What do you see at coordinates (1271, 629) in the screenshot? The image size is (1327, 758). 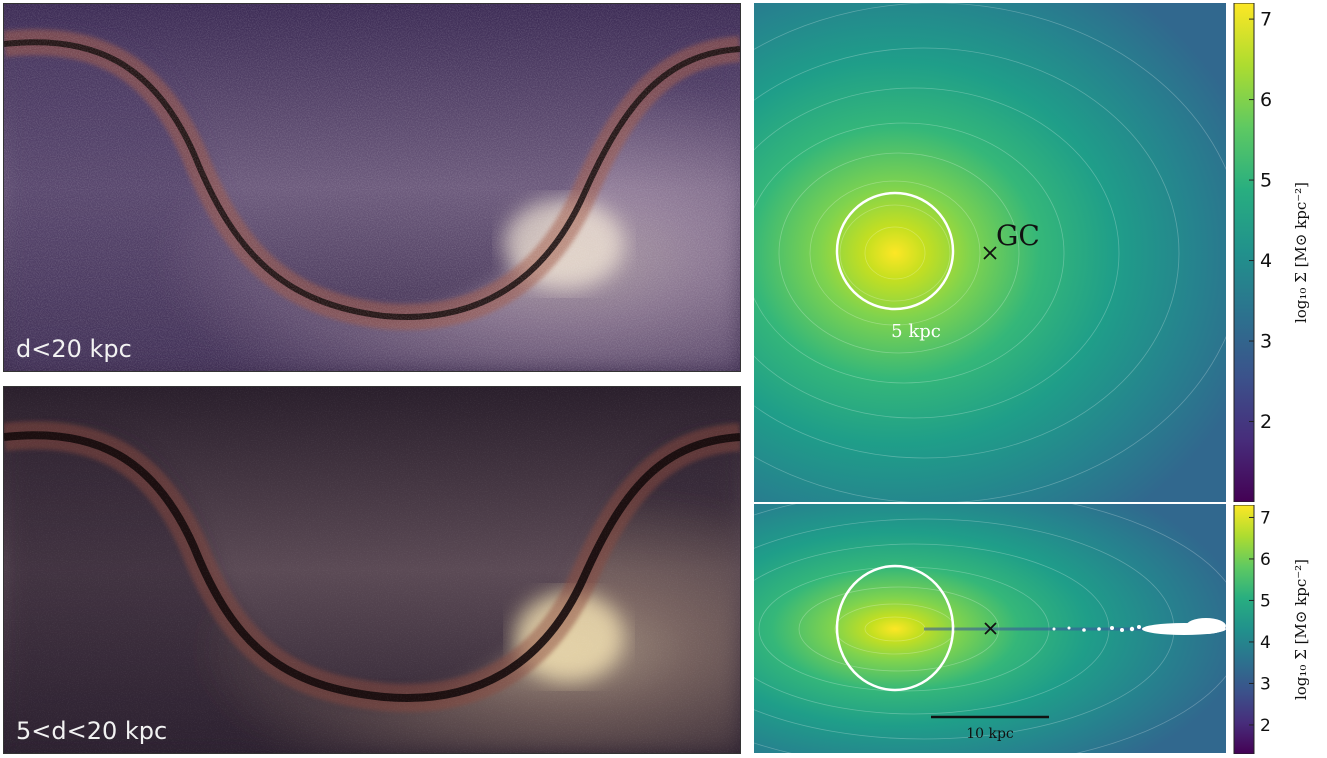 I see `colorbar-bottom-svg: 2 3 4 5 6 7 log₁₀ Σ [M⊙ kpc⁻²]` at bounding box center [1271, 629].